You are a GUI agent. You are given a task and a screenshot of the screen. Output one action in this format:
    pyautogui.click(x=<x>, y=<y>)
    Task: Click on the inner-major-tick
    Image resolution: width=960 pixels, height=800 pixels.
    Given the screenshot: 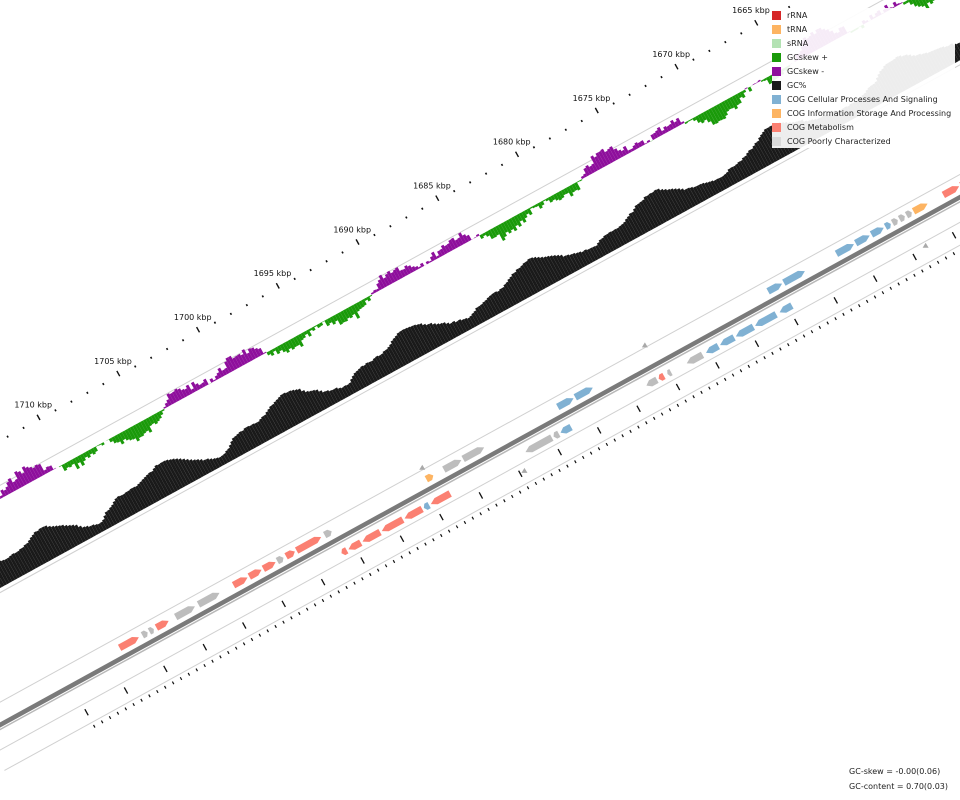 What is the action you would take?
    pyautogui.click(x=836, y=300)
    